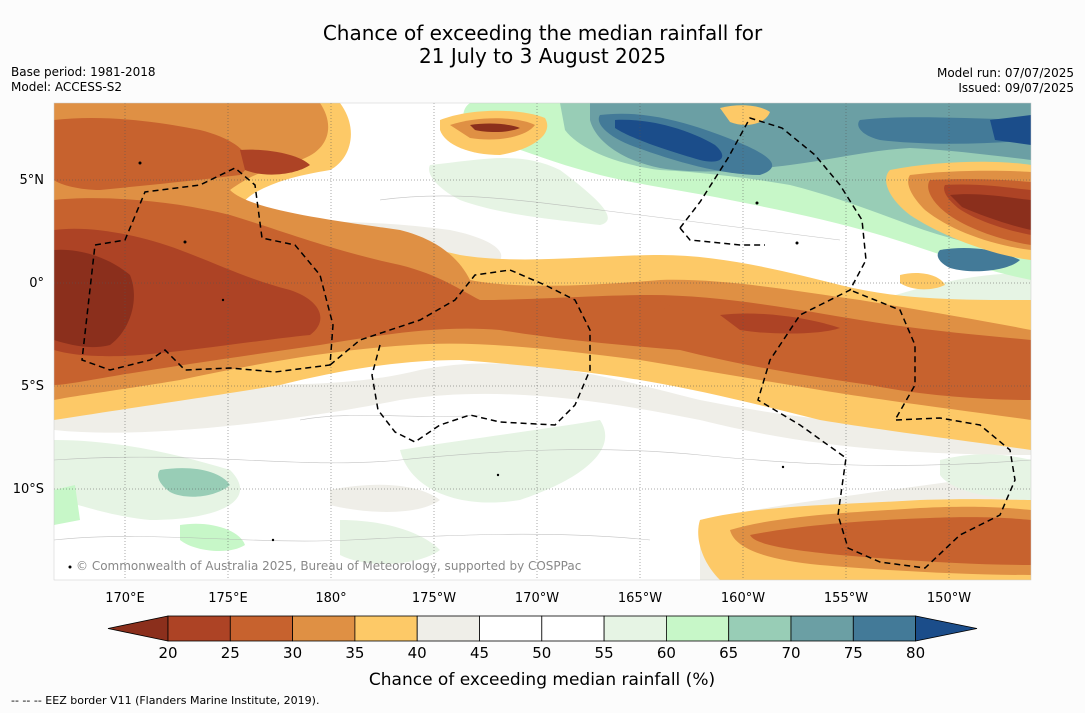 The image size is (1085, 713). I want to click on colorbar-label: Chance of exceeding median rainfall (%), so click(542, 680).